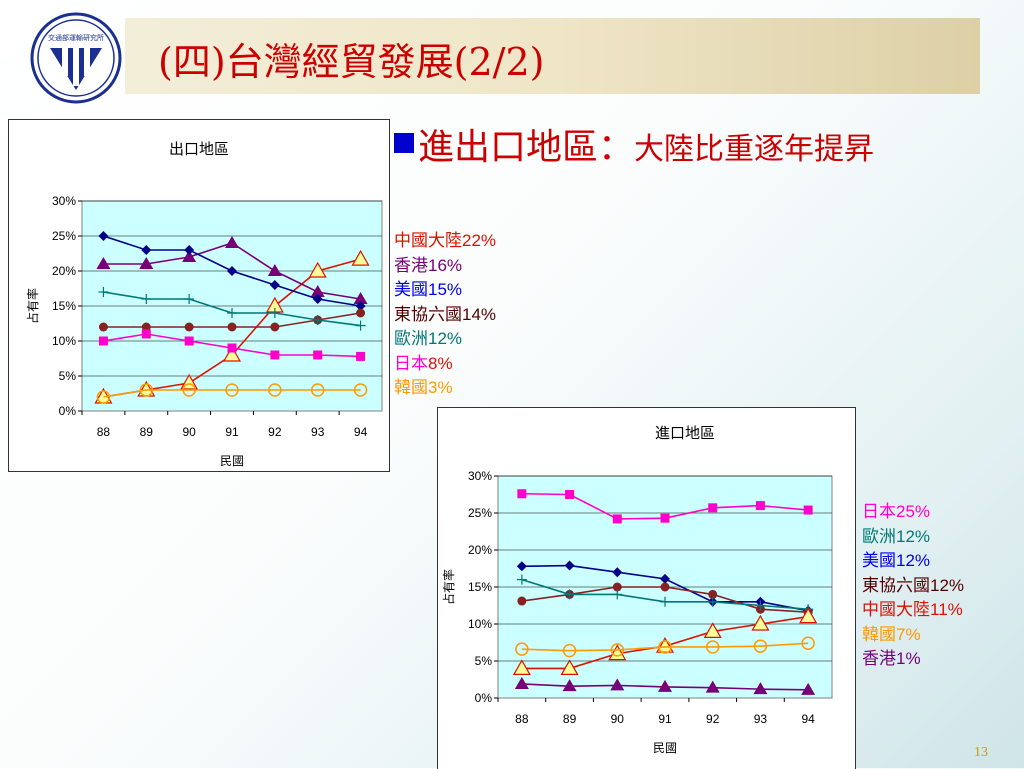  What do you see at coordinates (64, 201) in the screenshot?
I see `y-tick-label: 30%` at bounding box center [64, 201].